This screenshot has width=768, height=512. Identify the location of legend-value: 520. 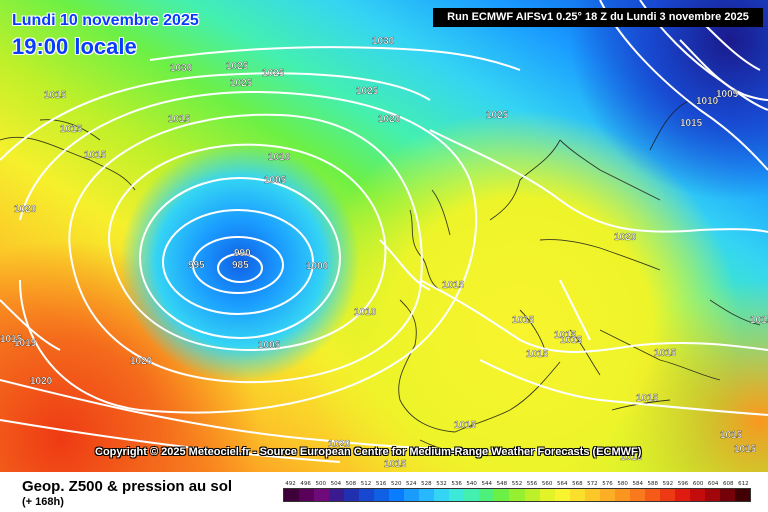
(396, 484).